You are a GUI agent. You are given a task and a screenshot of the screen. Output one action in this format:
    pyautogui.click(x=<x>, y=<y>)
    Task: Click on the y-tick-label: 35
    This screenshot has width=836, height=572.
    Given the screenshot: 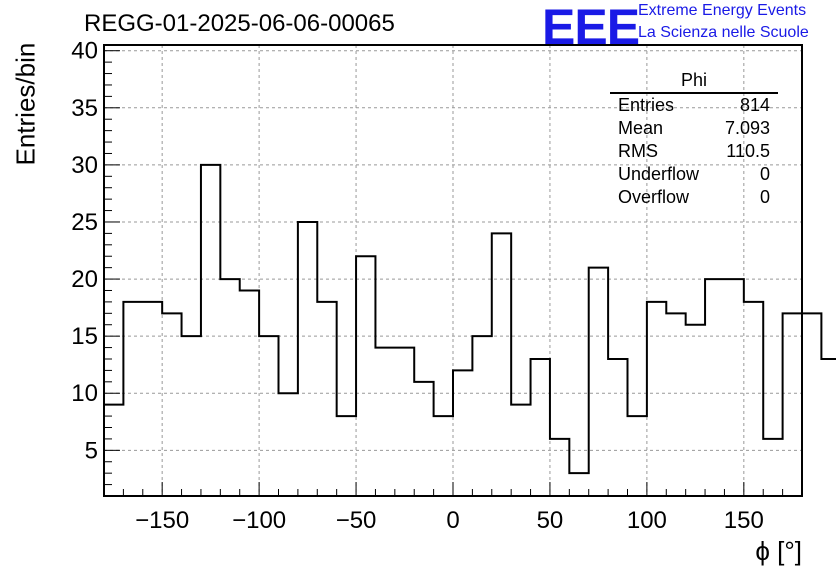 What is the action you would take?
    pyautogui.click(x=84, y=108)
    